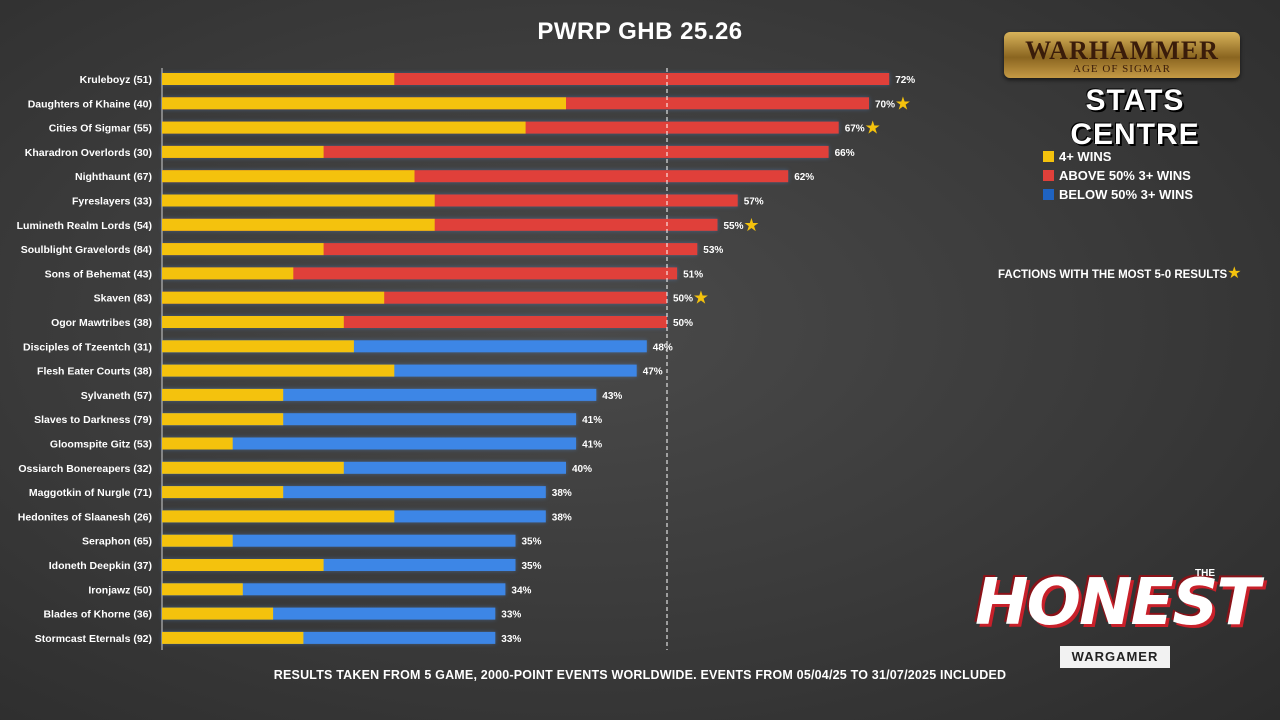 The image size is (1280, 720). Describe the element at coordinates (85, 469) in the screenshot. I see `y-tick-label: Ossiarch Bonereapers (32)` at that location.